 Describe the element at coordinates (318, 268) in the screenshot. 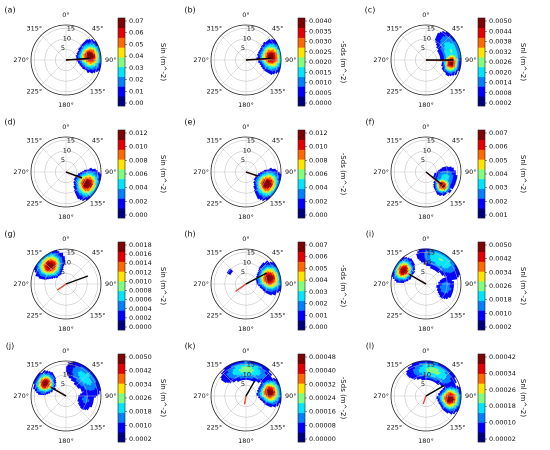

I see `colorbar-tick-label: 0.005` at that location.